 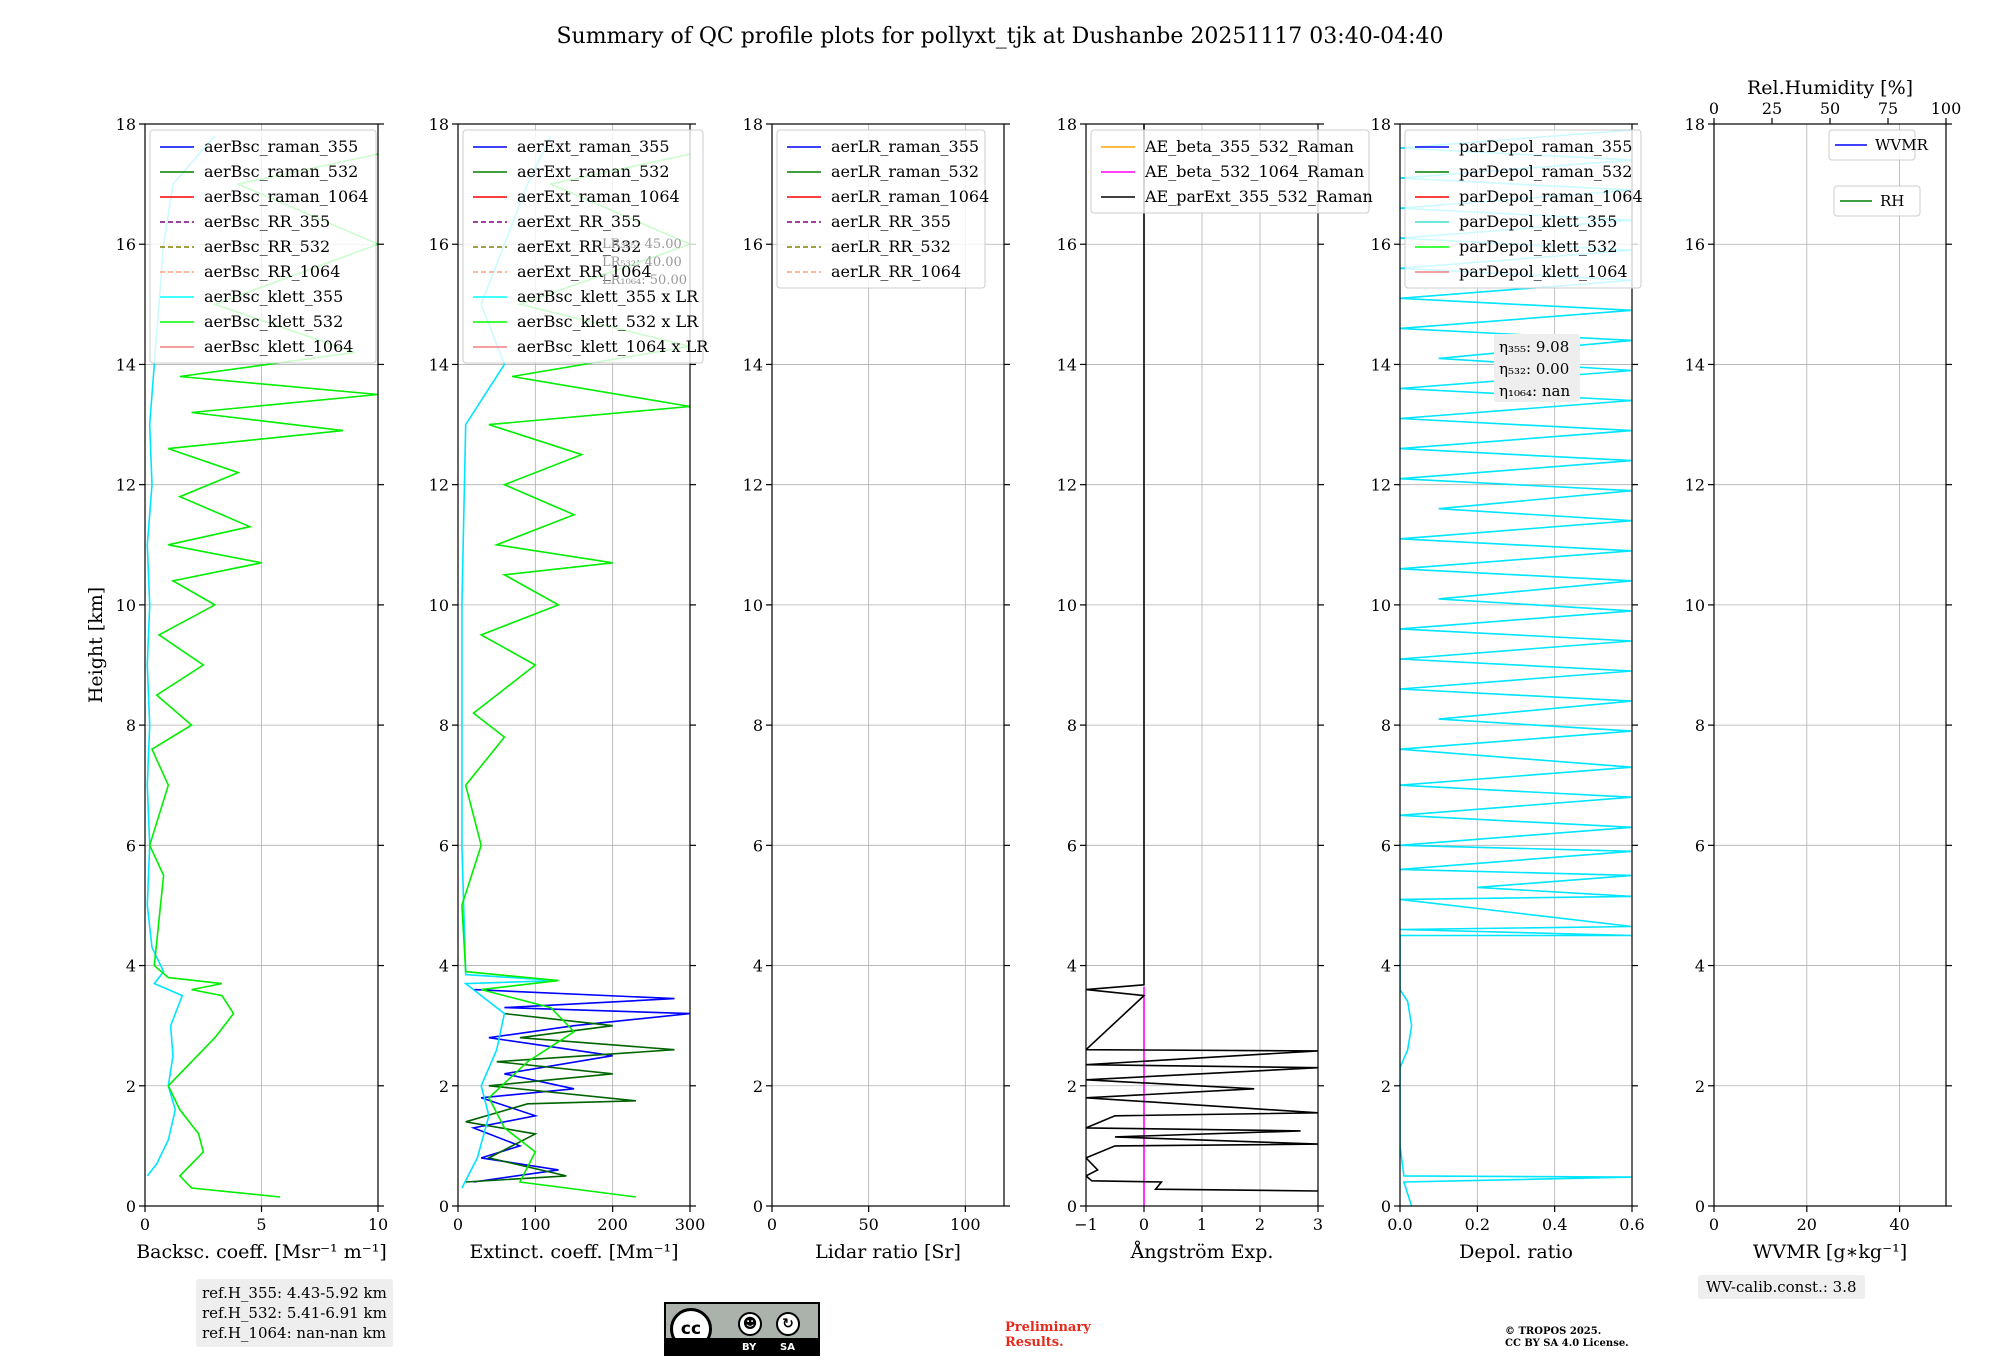 What do you see at coordinates (787, 1347) in the screenshot?
I see `cc-sa-label: SA` at bounding box center [787, 1347].